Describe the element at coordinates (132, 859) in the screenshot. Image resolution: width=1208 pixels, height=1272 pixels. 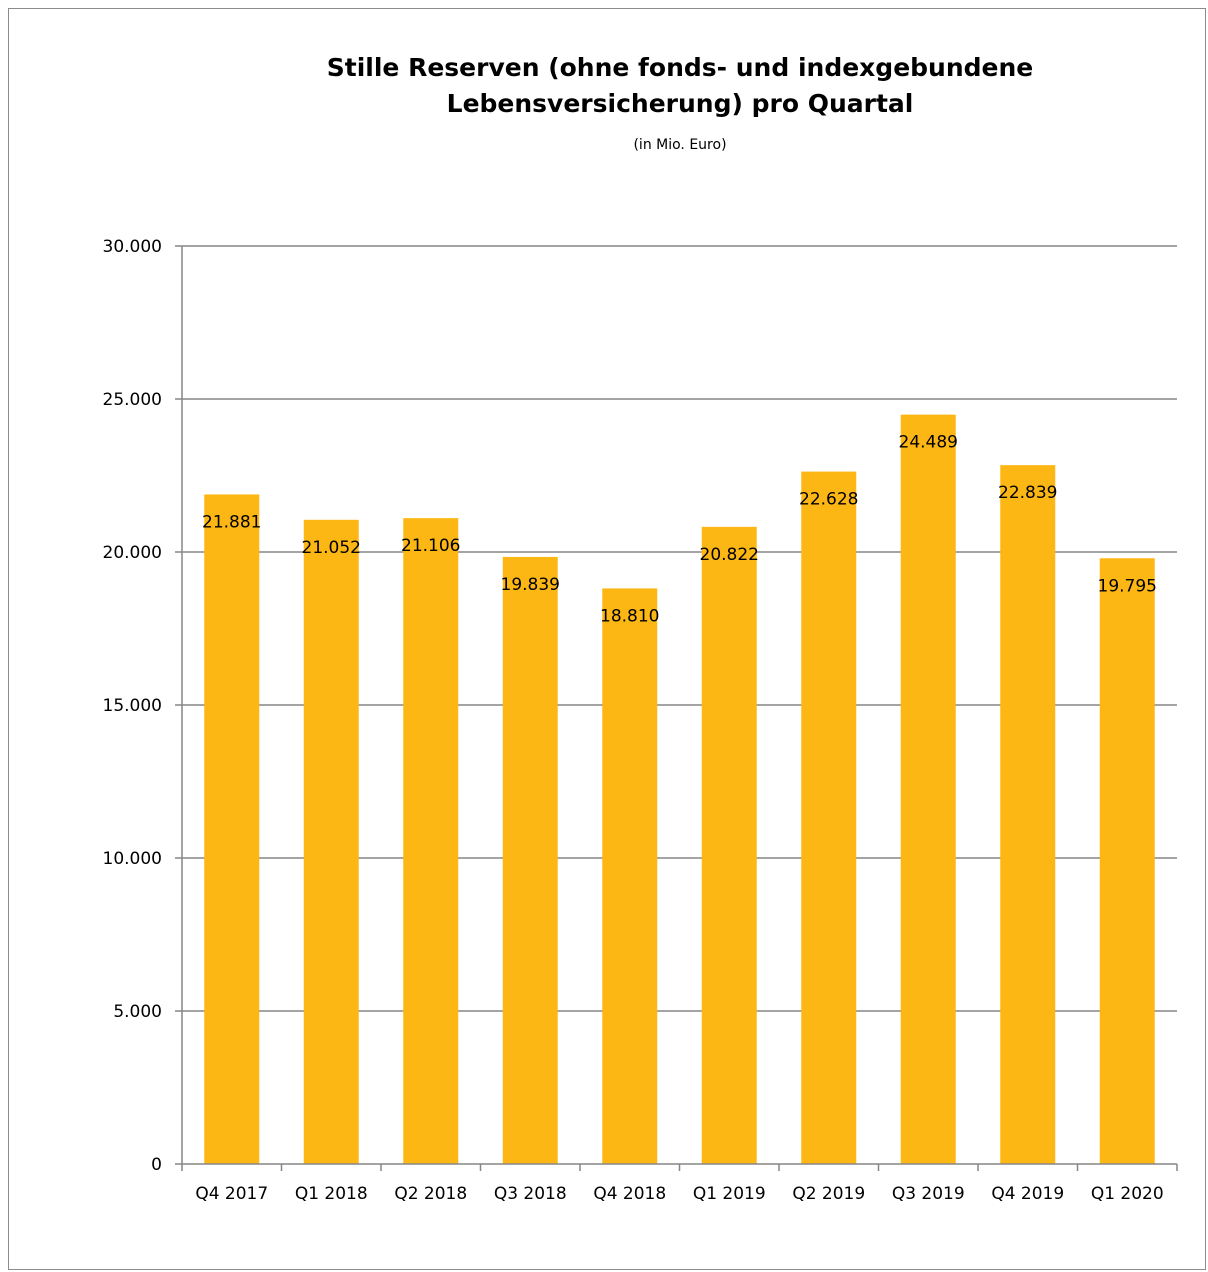
I see `y-tick-label-2: 10.000` at that location.